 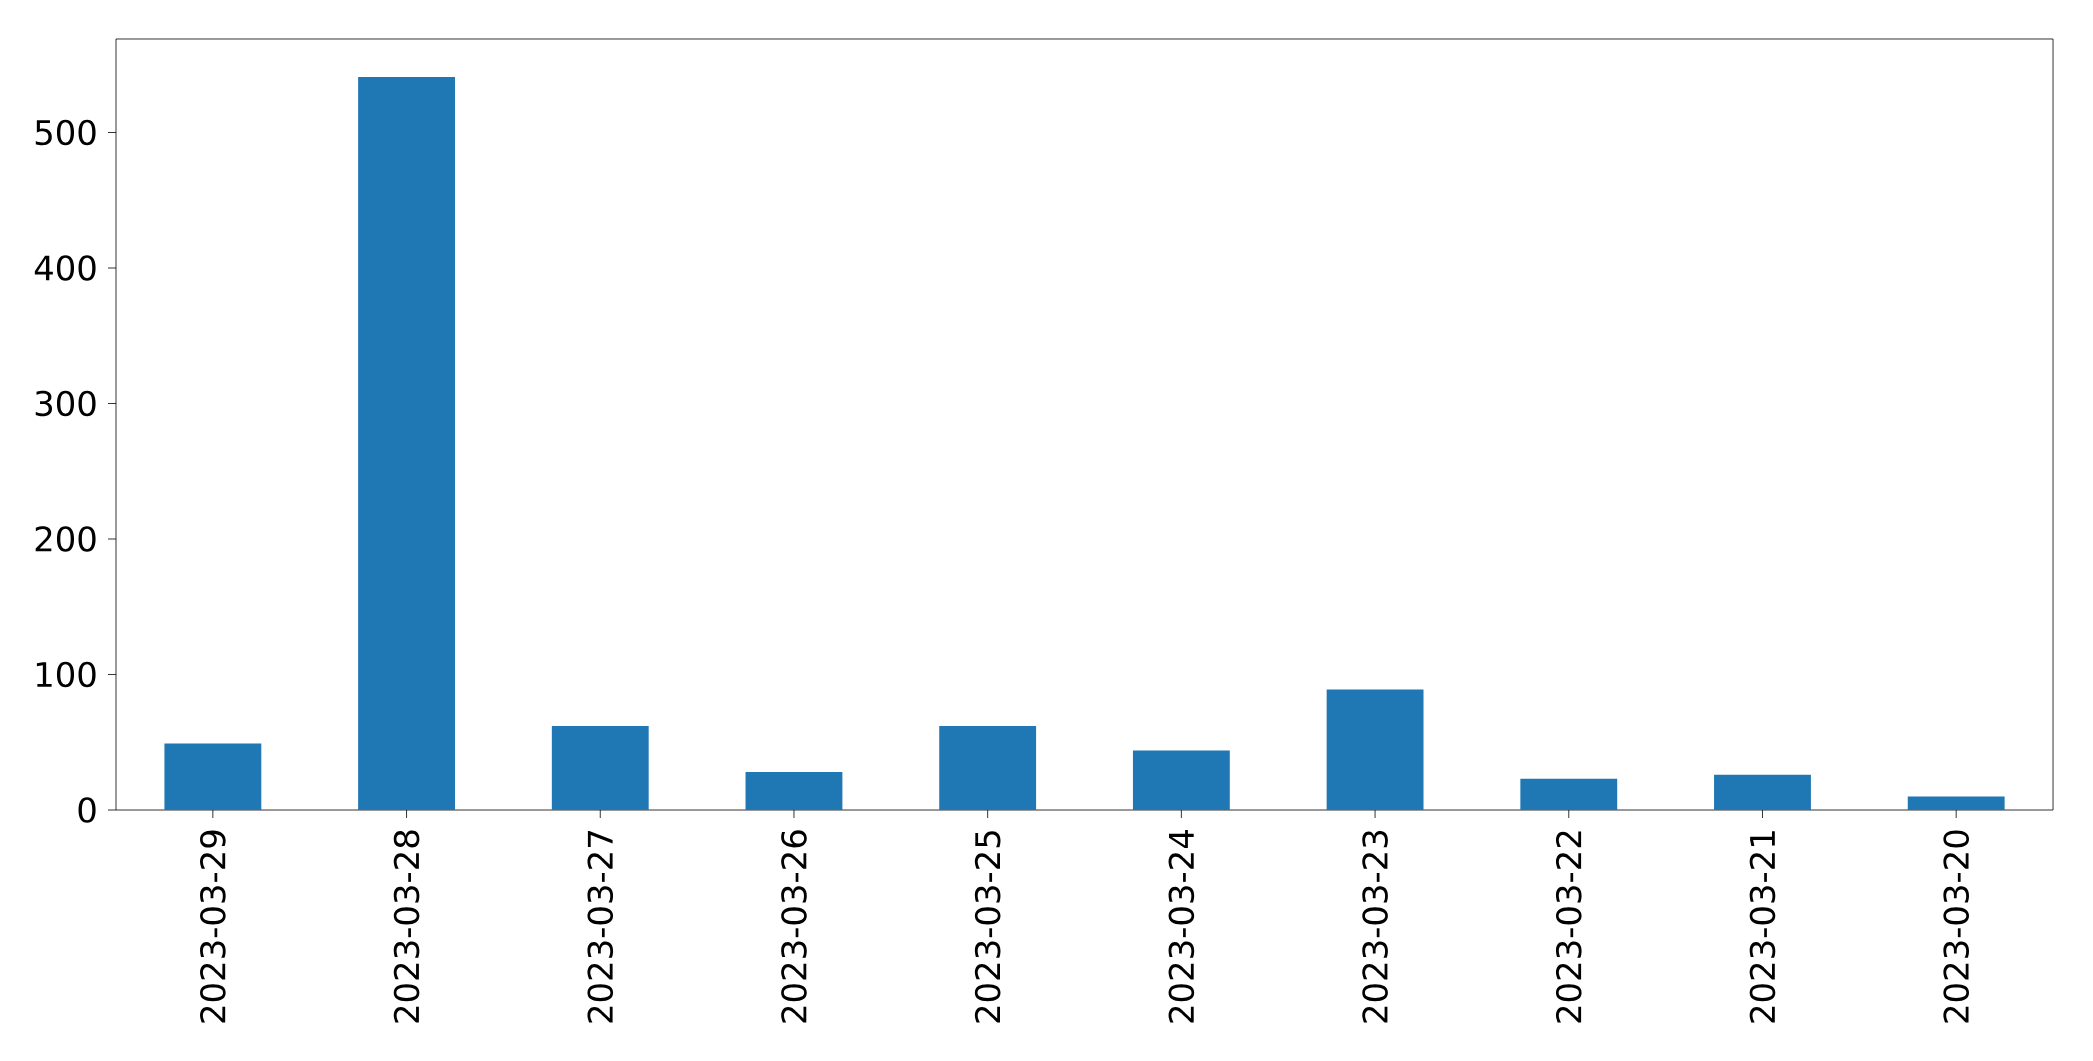 I want to click on x-tick-label: 2023-03-24, so click(x=1181, y=926).